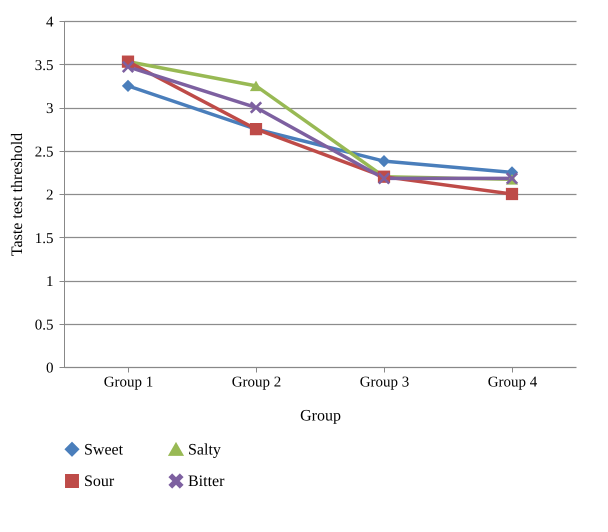 This screenshot has height=532, width=608. I want to click on y-tick-label: 0, so click(50, 368).